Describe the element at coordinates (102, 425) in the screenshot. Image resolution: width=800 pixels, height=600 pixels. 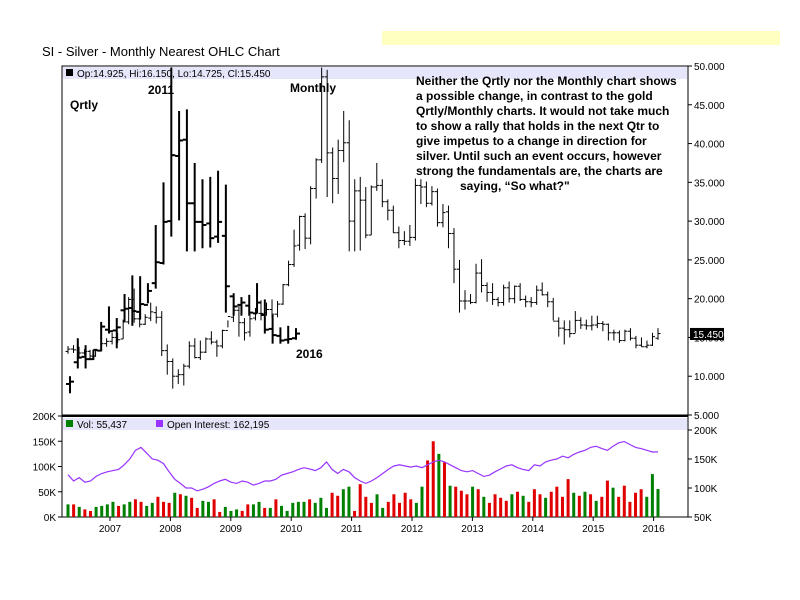
I see `volume-legend-text: Vol: 55,437` at that location.